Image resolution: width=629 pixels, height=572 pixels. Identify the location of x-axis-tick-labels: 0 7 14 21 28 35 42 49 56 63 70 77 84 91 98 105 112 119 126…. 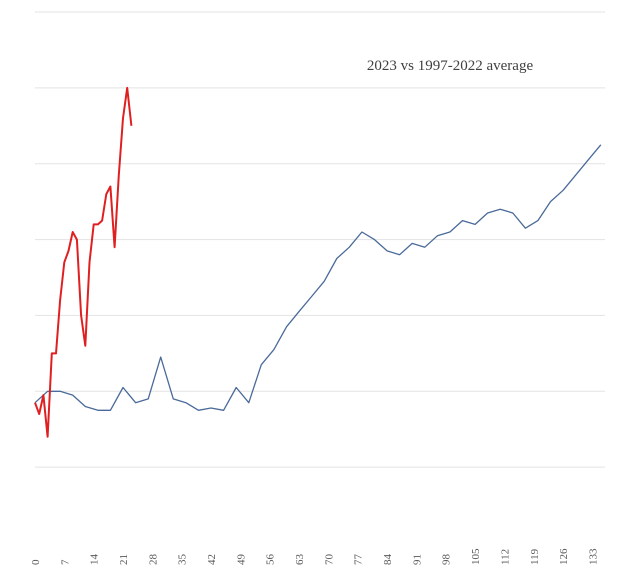
(314, 556).